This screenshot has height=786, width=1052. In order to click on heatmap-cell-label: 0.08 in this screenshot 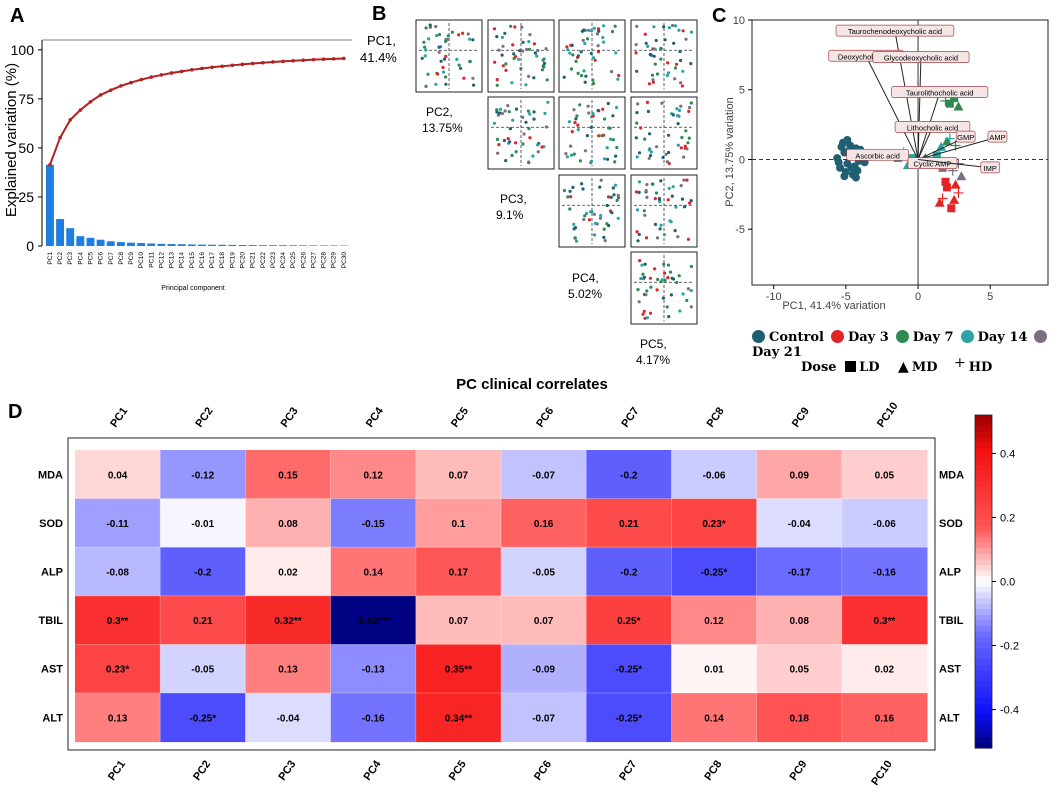, I will do `click(799, 621)`.